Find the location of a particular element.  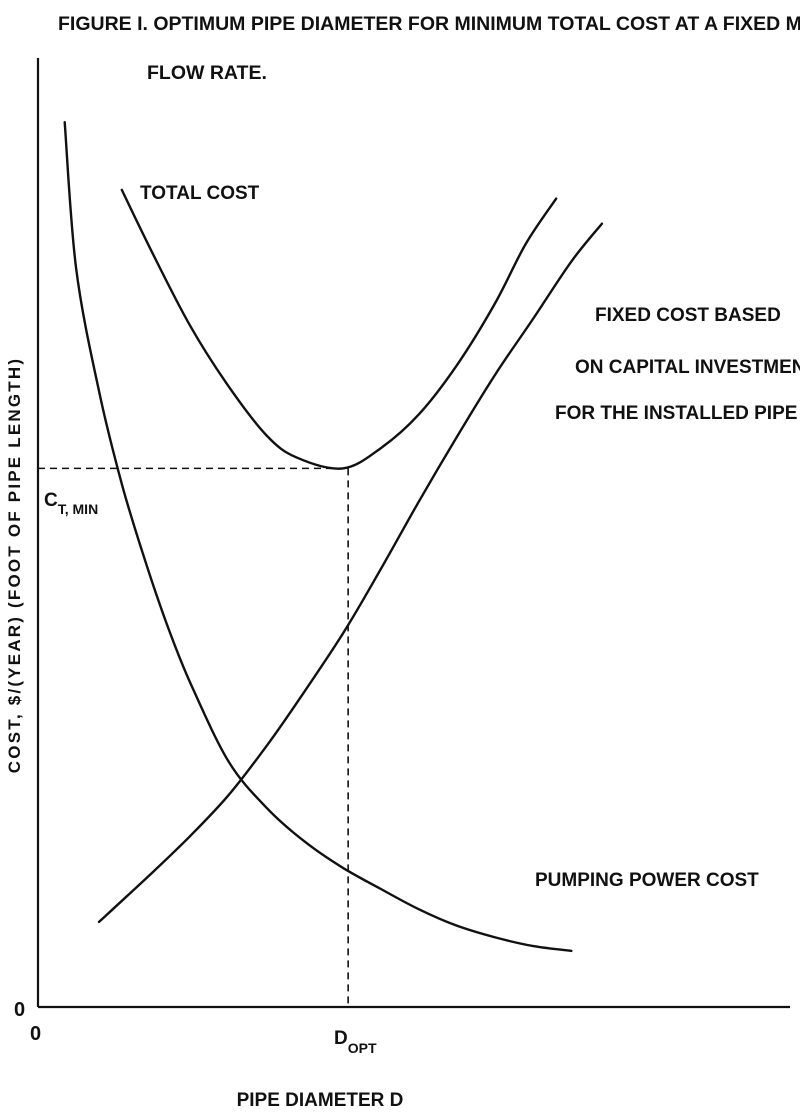

figure-title-line-2: FLOW RATE. is located at coordinates (207, 73).